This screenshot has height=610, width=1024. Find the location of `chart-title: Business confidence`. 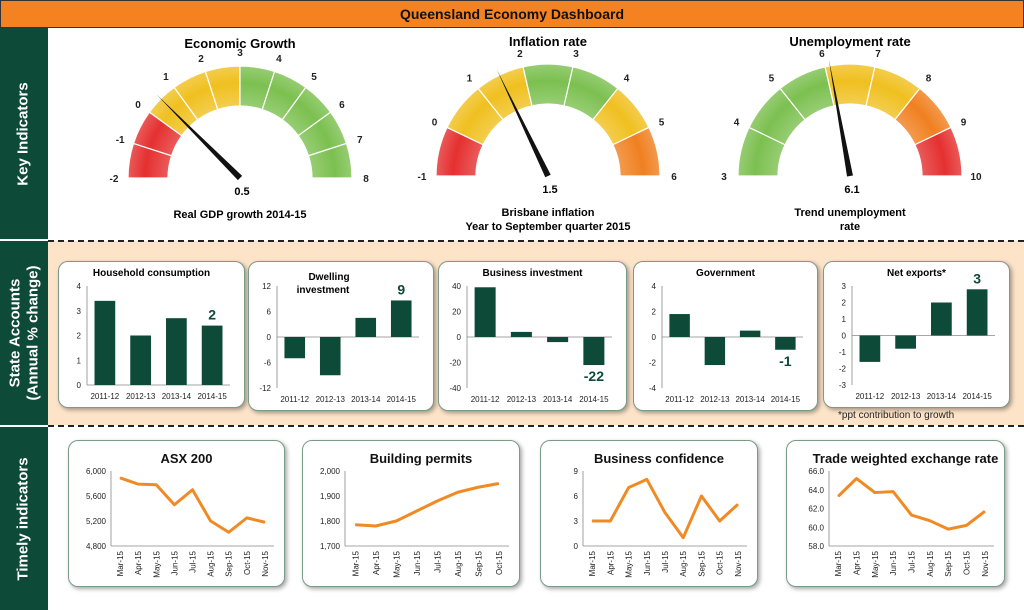

chart-title: Business confidence is located at coordinates (659, 458).